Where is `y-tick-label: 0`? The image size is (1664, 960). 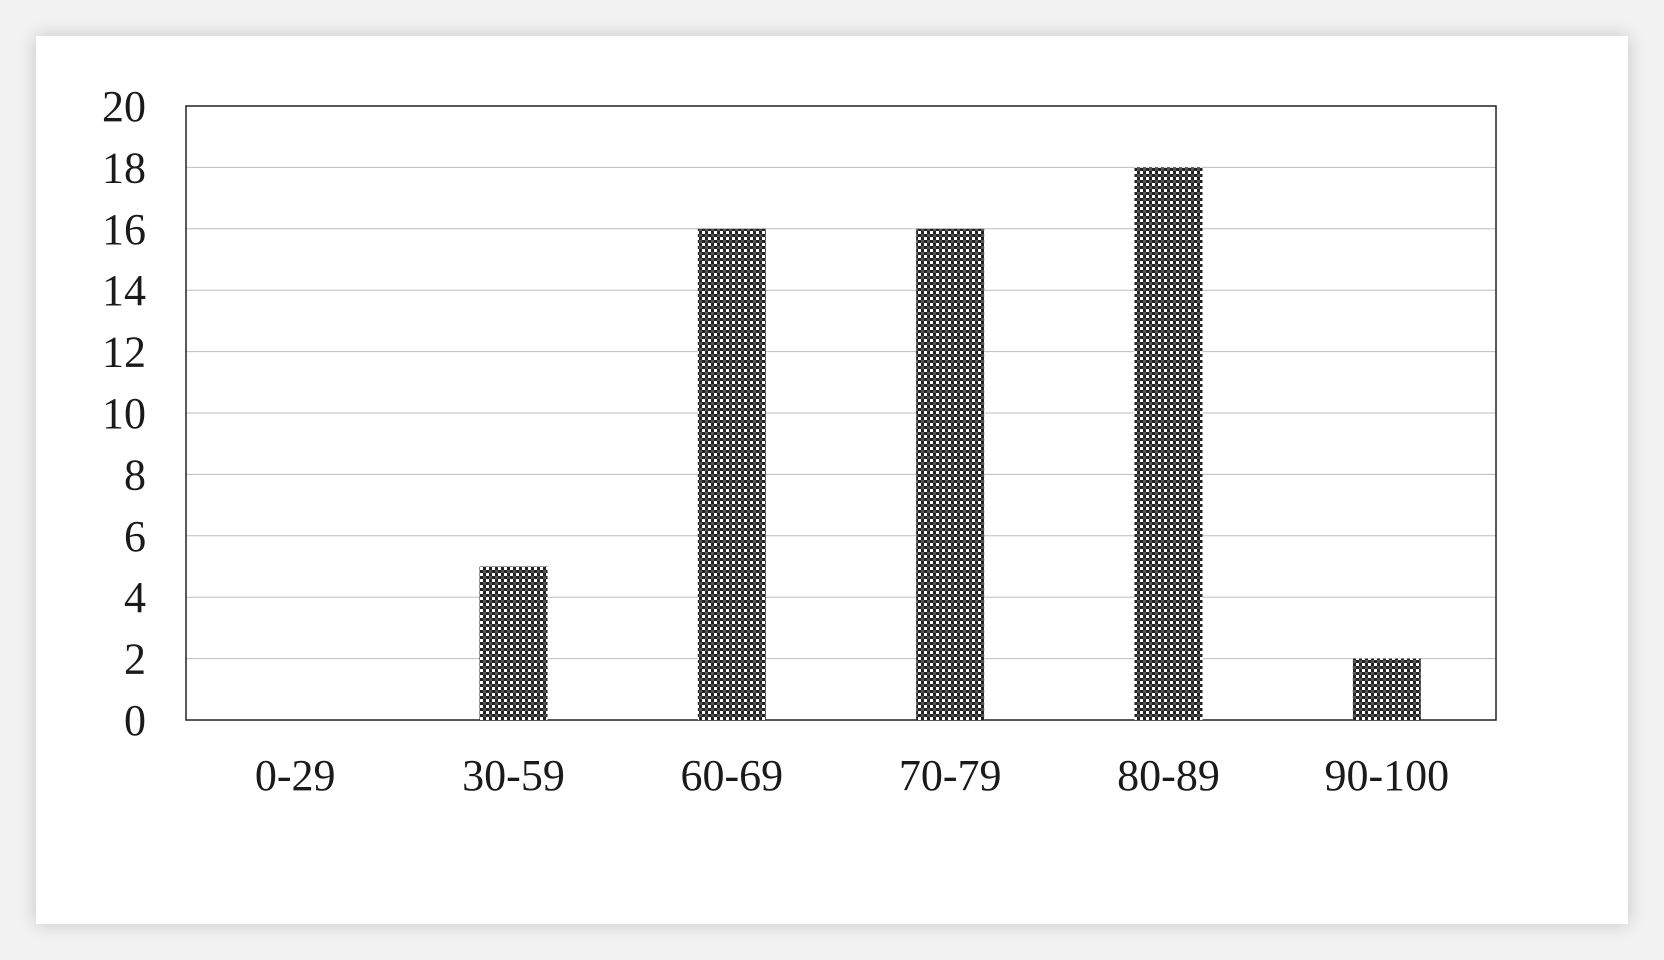 y-tick-label: 0 is located at coordinates (135, 720).